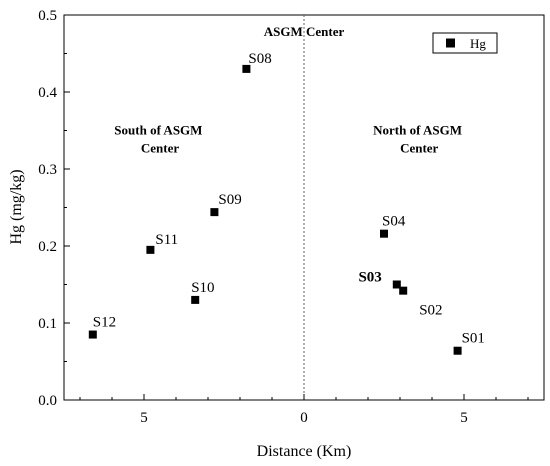  I want to click on point-label-s09: S09, so click(229, 200).